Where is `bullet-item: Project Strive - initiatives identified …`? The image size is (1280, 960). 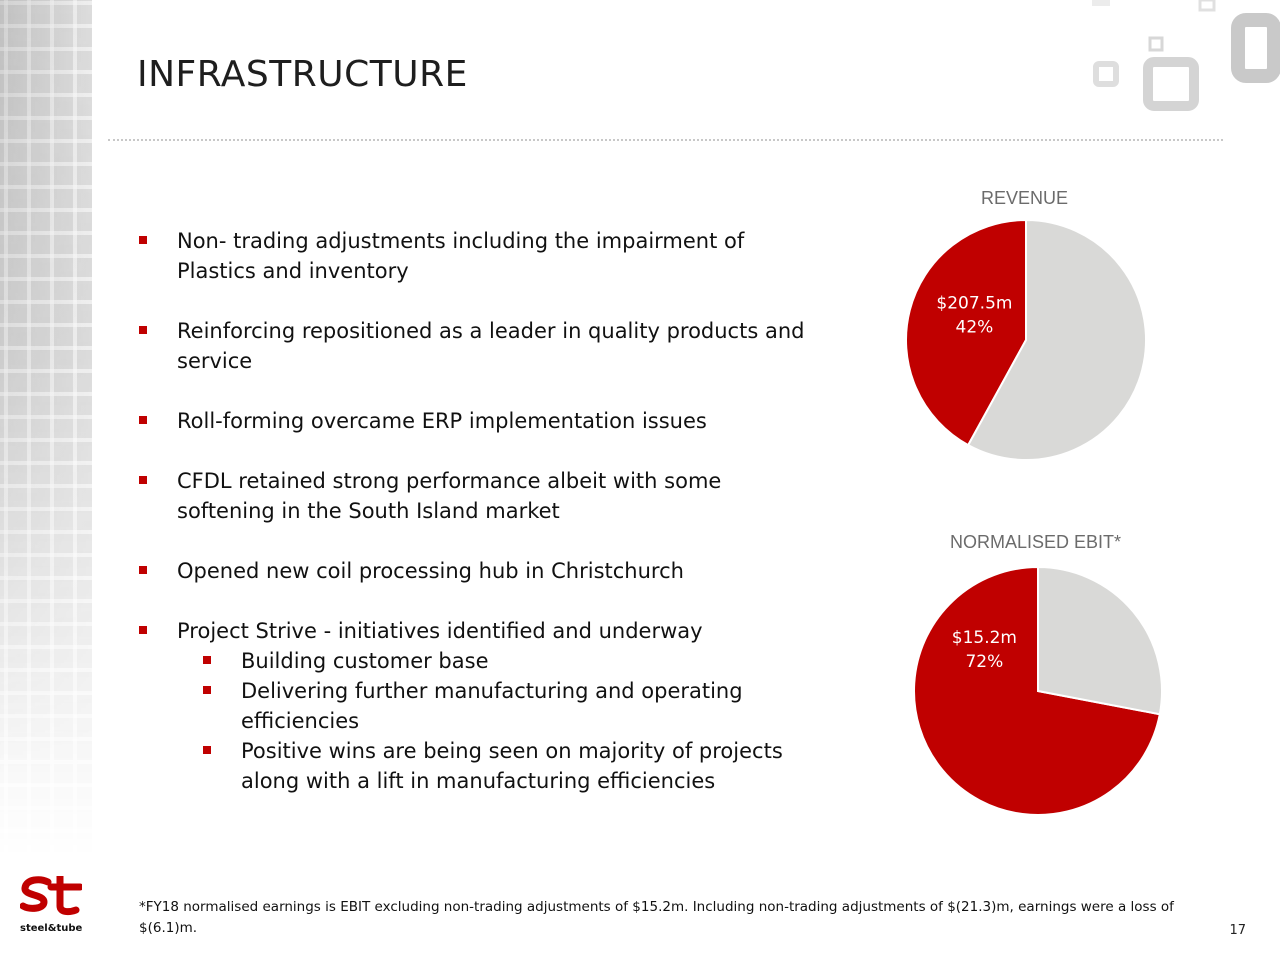
bullet-item: Project Strive - initiatives identified … is located at coordinates (487, 631).